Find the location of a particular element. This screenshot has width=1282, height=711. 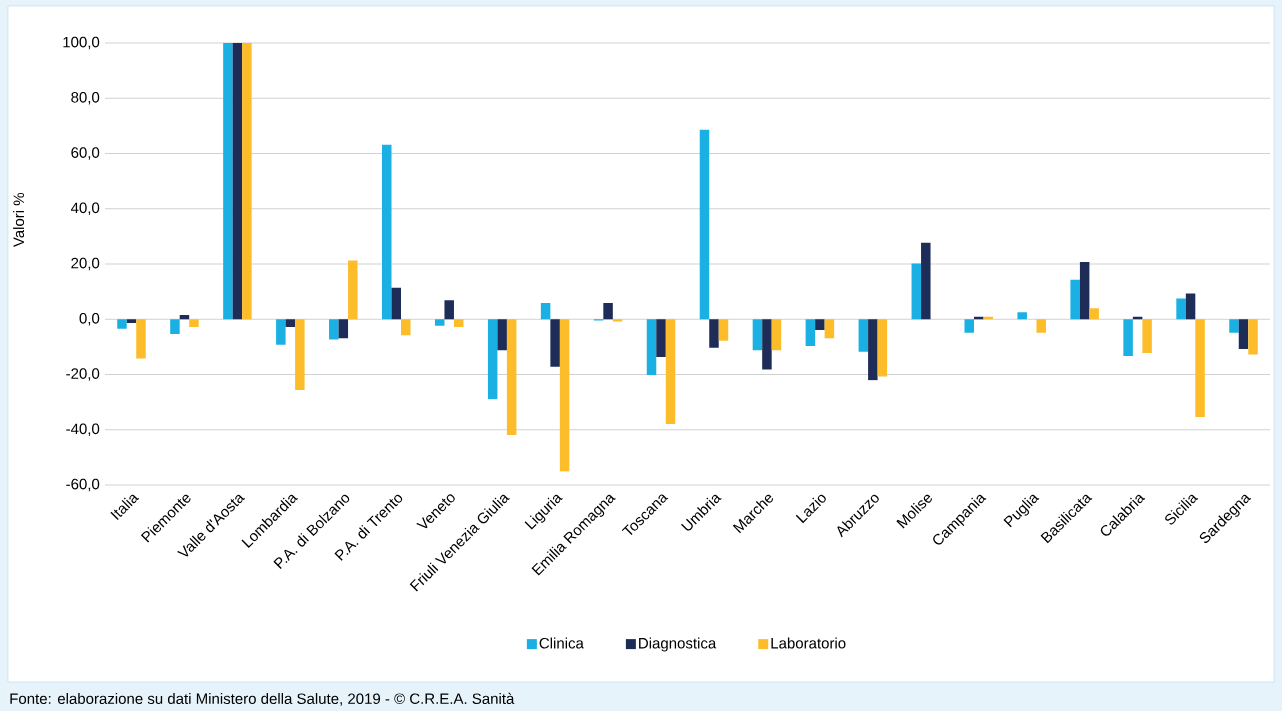

y-tick-label: 60,0 is located at coordinates (85, 153).